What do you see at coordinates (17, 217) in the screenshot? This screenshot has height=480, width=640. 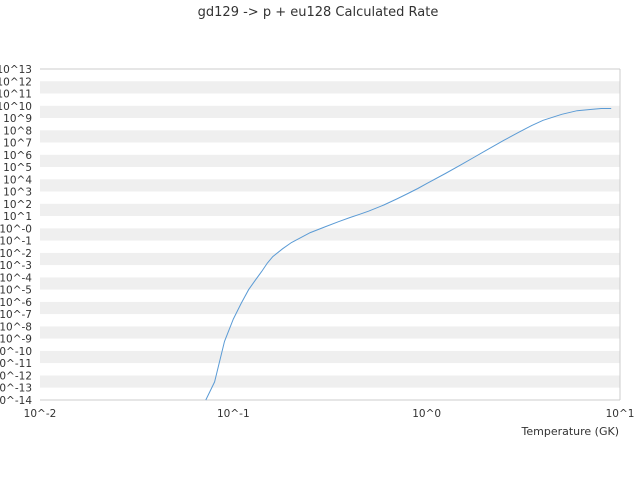 I see `y-tick-label: 10^1` at bounding box center [17, 217].